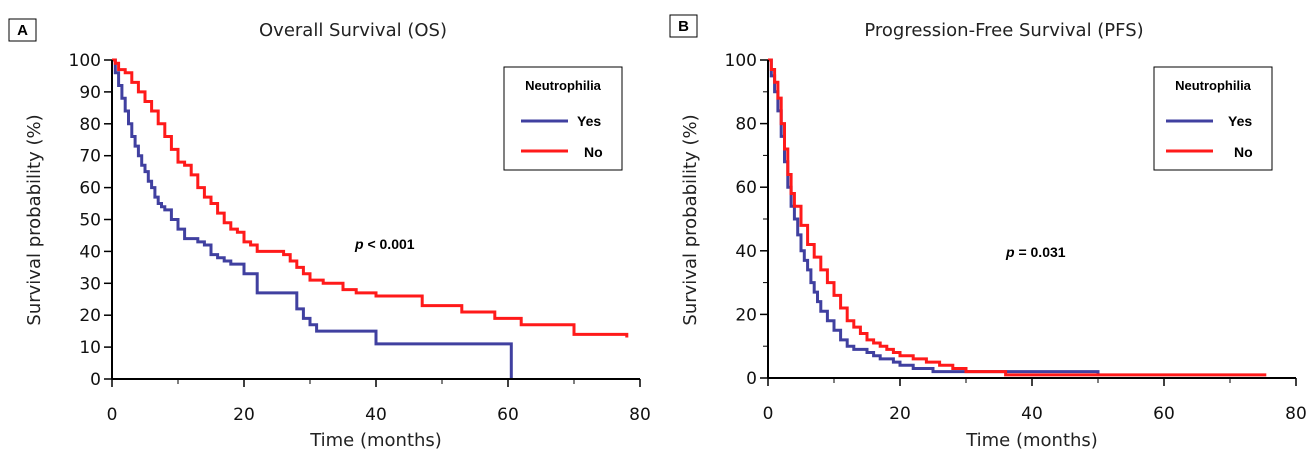 The width and height of the screenshot is (1306, 455). What do you see at coordinates (746, 220) in the screenshot?
I see `y-axis: 0 20 40 60 80 100` at bounding box center [746, 220].